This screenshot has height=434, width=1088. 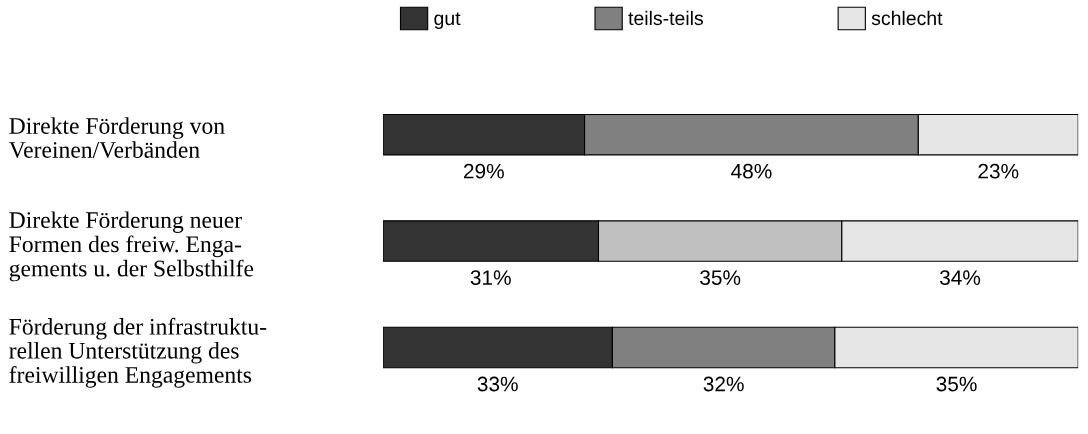 What do you see at coordinates (998, 171) in the screenshot?
I see `data-label: 23%` at bounding box center [998, 171].